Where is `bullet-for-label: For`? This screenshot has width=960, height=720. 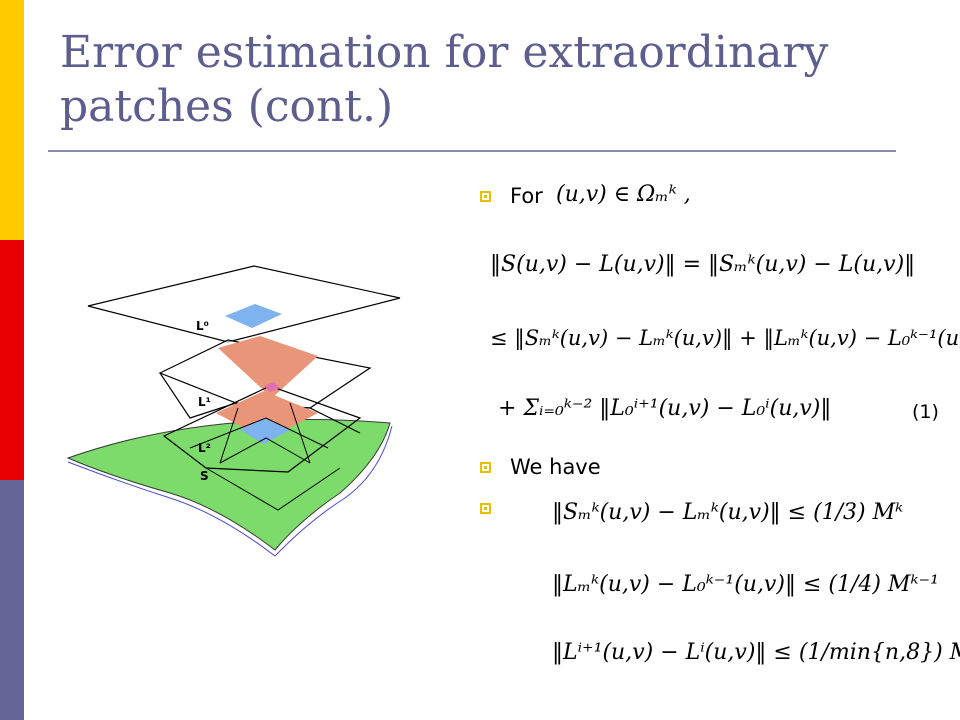
bullet-for-label: For is located at coordinates (526, 196).